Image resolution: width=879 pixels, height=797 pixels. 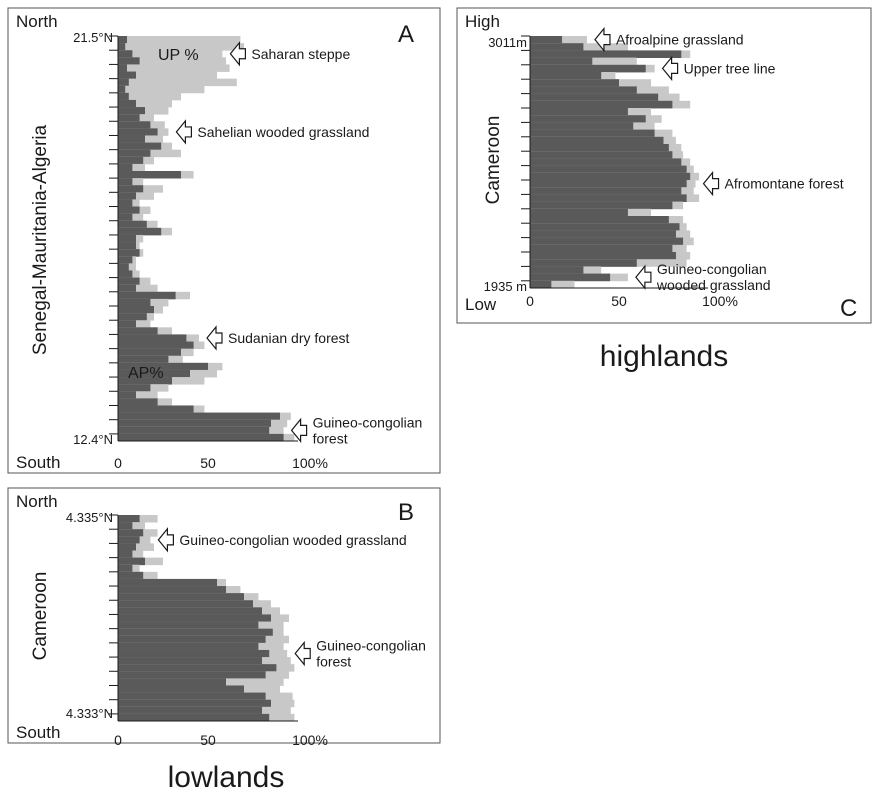 I want to click on panel-c-x-tick-label: 0, so click(x=530, y=301).